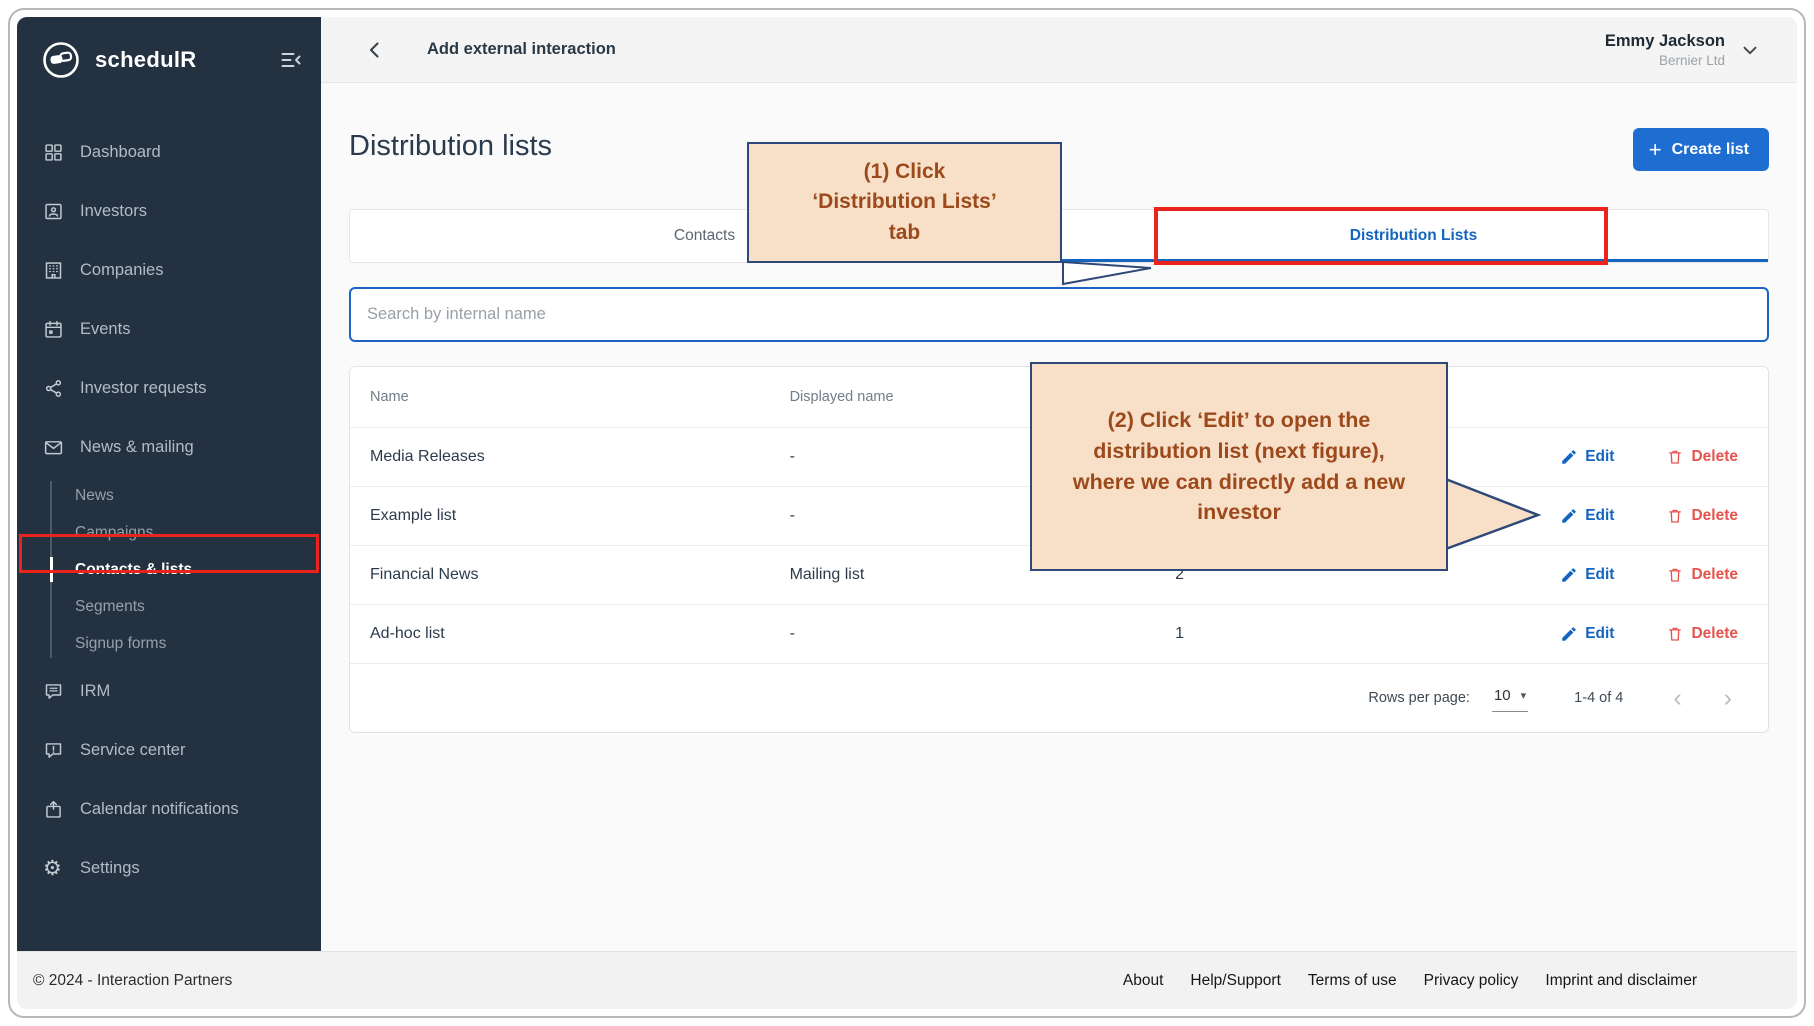 The image size is (1814, 1026). What do you see at coordinates (159, 809) in the screenshot?
I see `sidebar-item-label: Calendar notifications` at bounding box center [159, 809].